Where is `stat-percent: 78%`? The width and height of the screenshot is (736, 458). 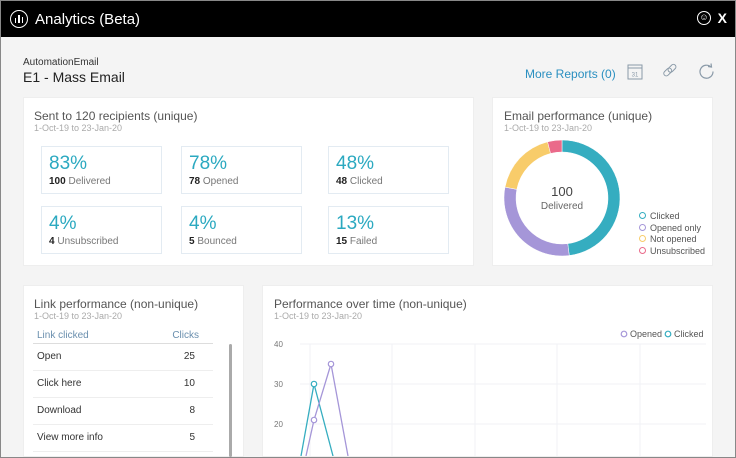 stat-percent: 78% is located at coordinates (208, 163).